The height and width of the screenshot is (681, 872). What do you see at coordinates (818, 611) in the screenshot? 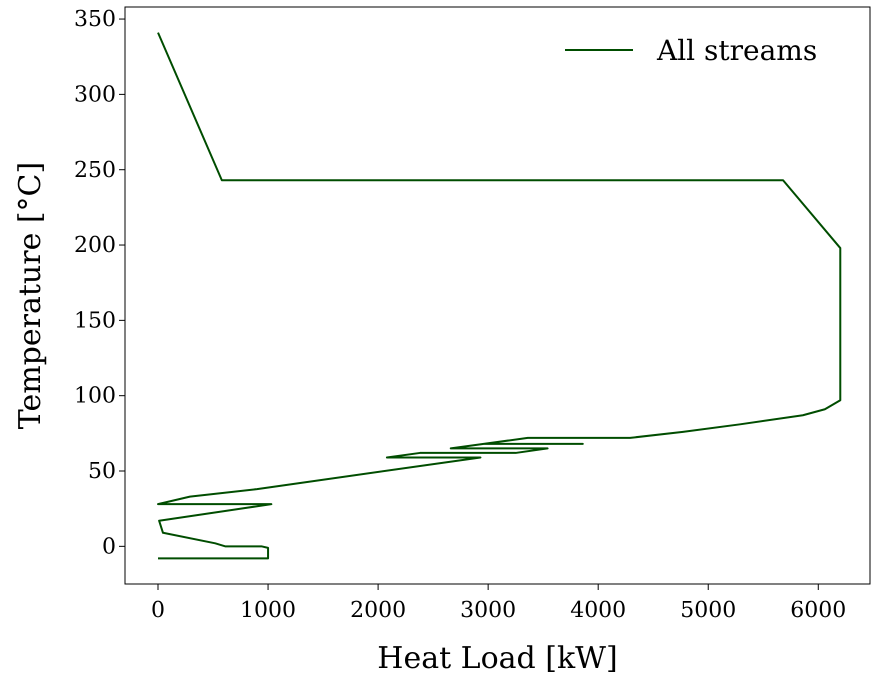
I see `x-tick-label: 6000` at bounding box center [818, 611].